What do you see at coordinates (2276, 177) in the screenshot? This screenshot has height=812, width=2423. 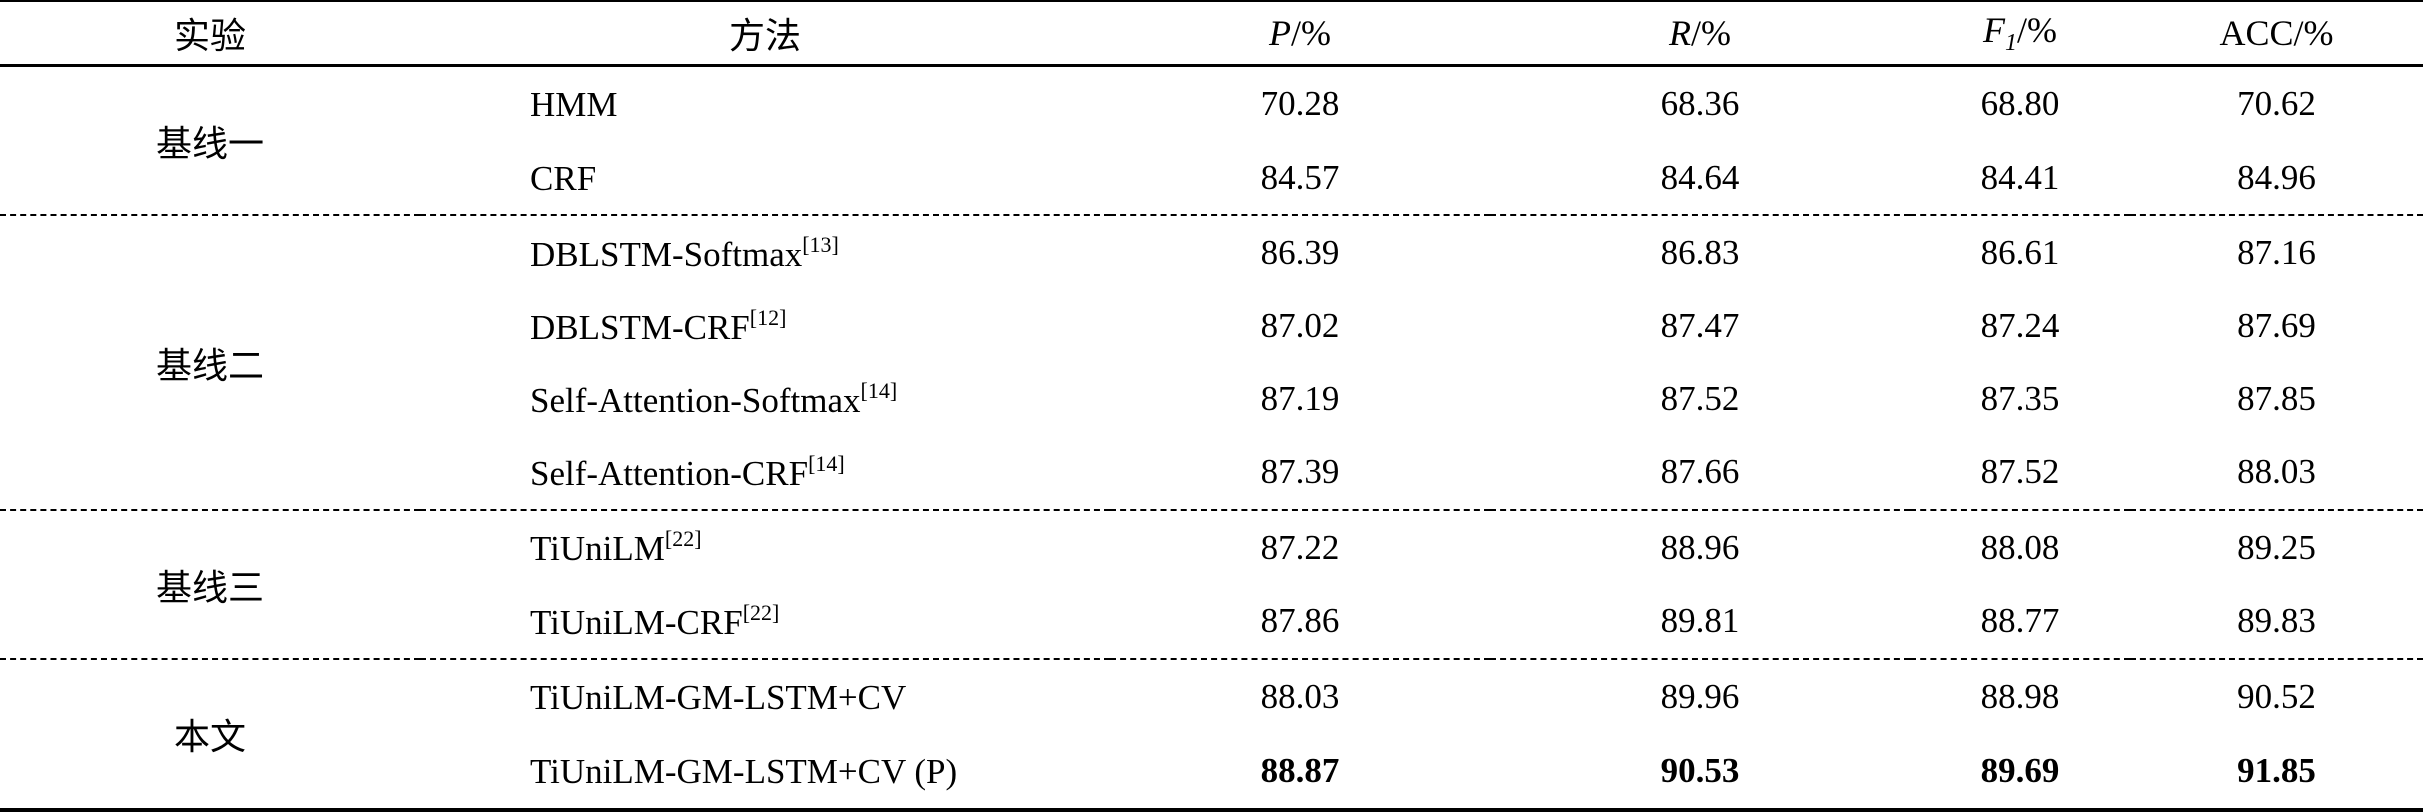 I see `cell-accuracy: 84.96` at bounding box center [2276, 177].